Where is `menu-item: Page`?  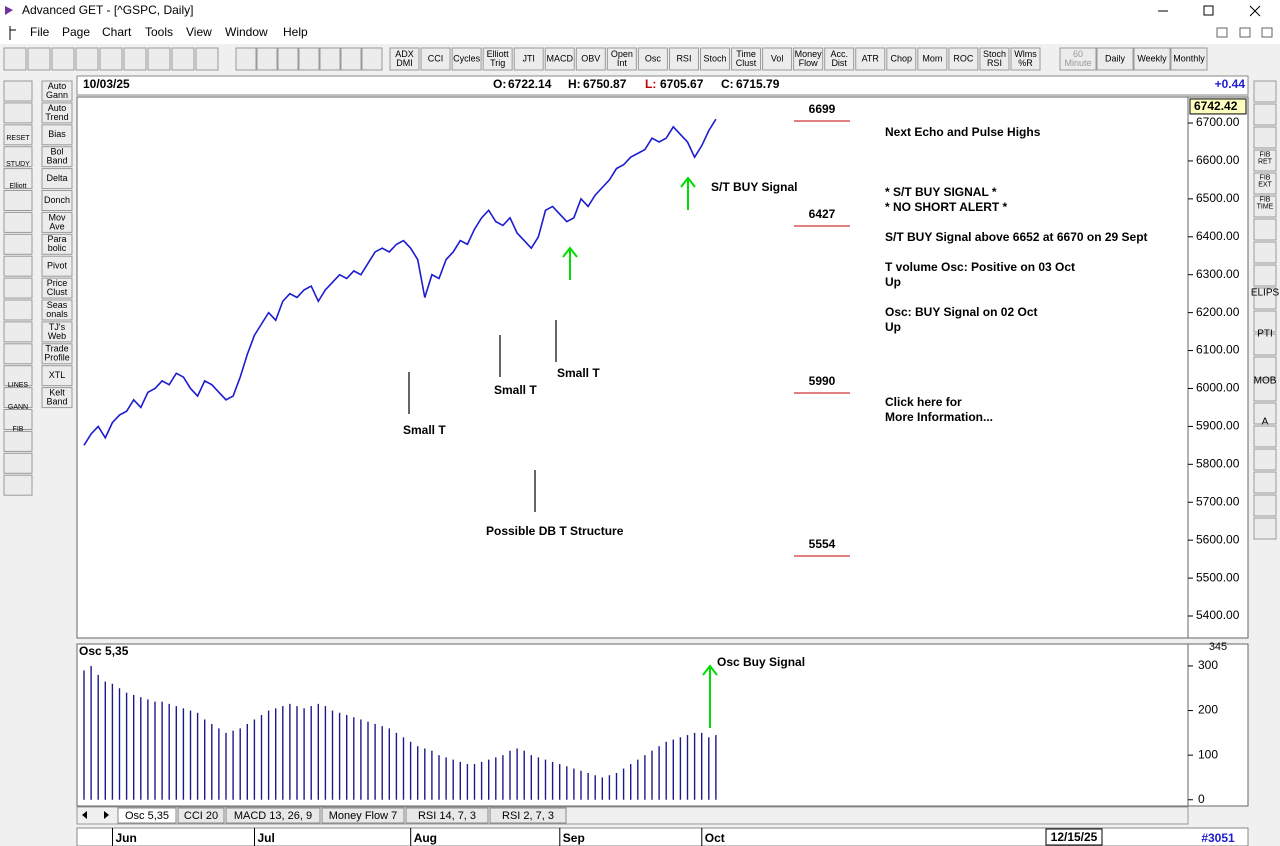
menu-item: Page is located at coordinates (76, 32).